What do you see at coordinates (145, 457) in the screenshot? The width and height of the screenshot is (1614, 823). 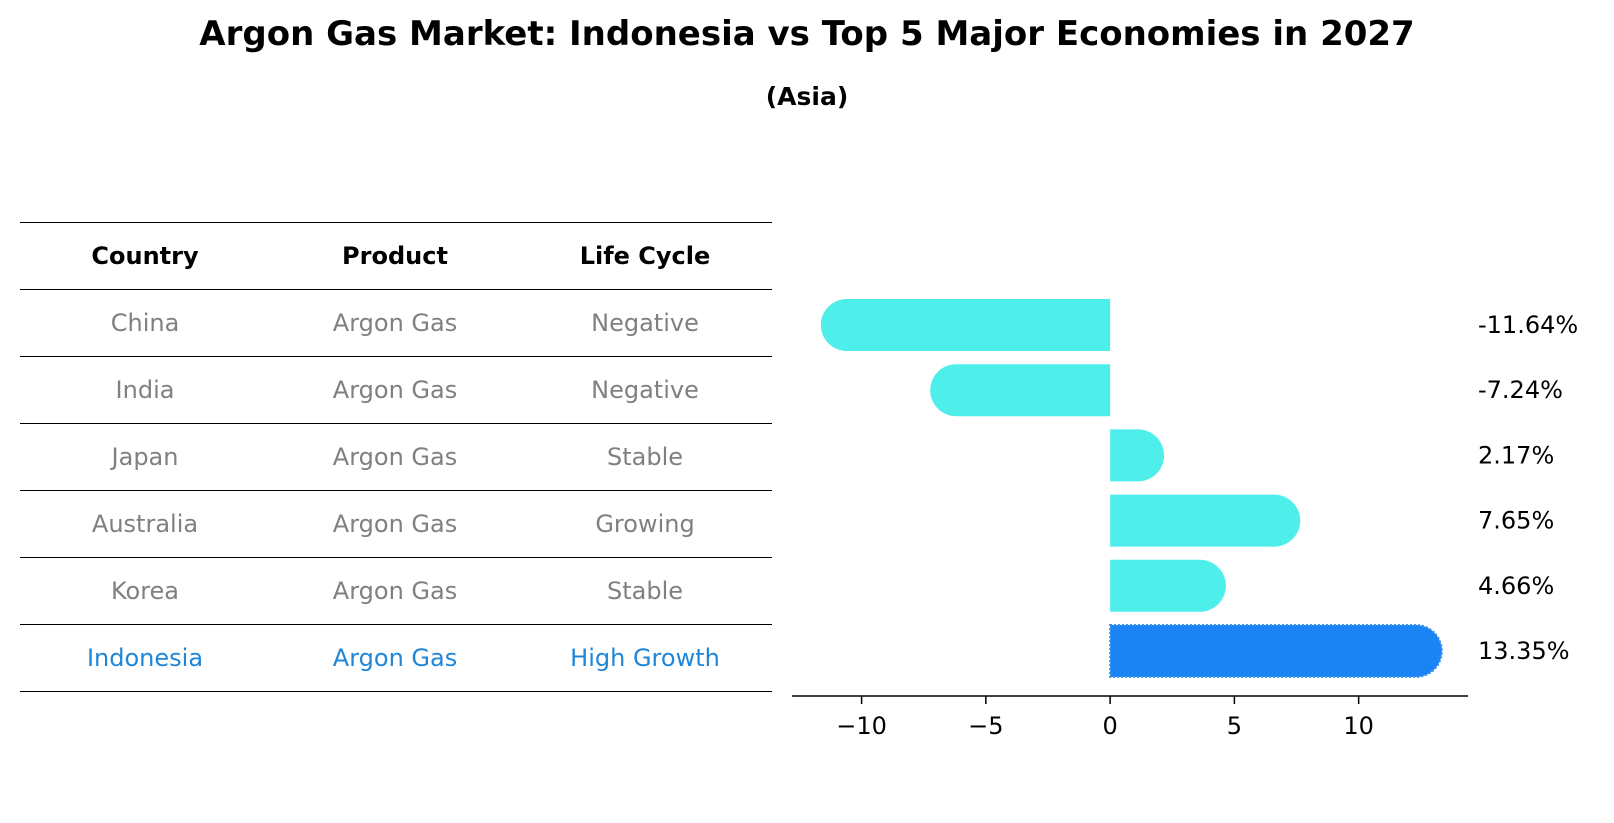 I see `cell-country: Japan` at bounding box center [145, 457].